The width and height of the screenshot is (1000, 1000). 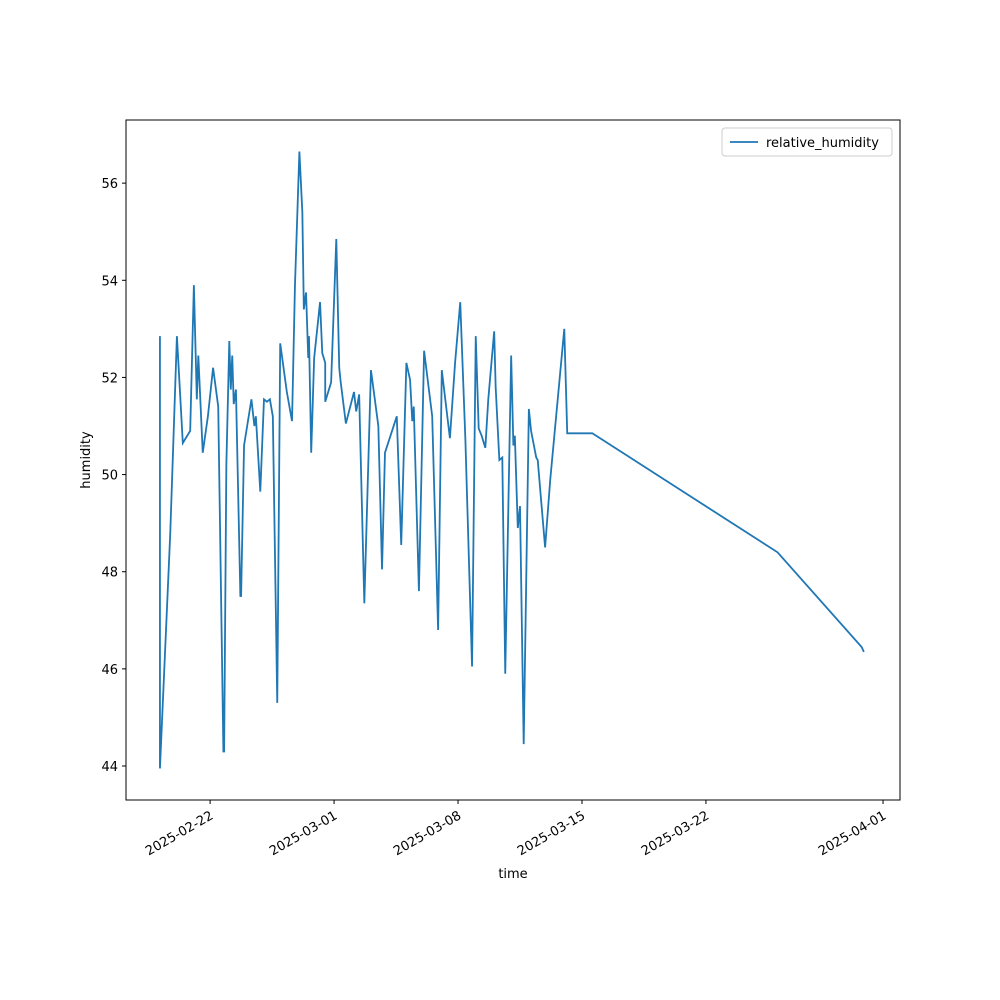 What do you see at coordinates (109, 573) in the screenshot?
I see `y-tick-label: 48` at bounding box center [109, 573].